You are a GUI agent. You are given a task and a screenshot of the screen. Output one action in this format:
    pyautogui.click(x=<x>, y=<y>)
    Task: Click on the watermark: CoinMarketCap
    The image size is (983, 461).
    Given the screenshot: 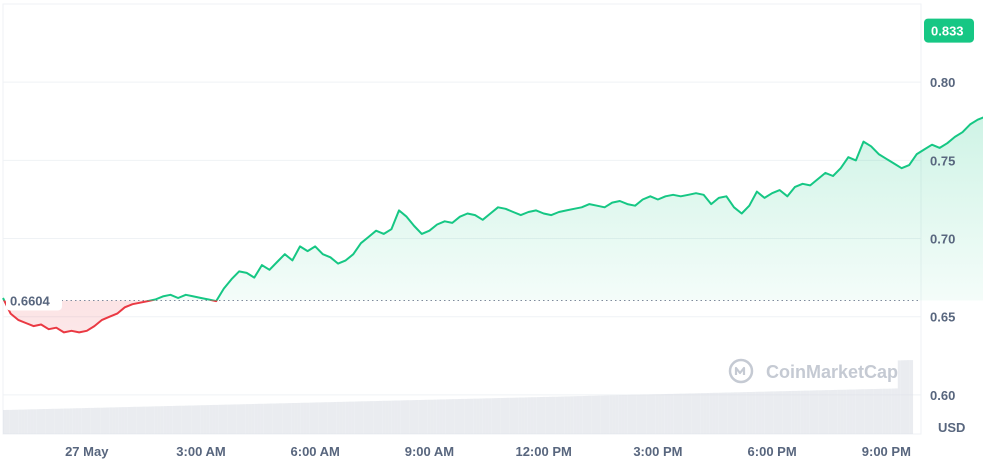 What is the action you would take?
    pyautogui.click(x=813, y=371)
    